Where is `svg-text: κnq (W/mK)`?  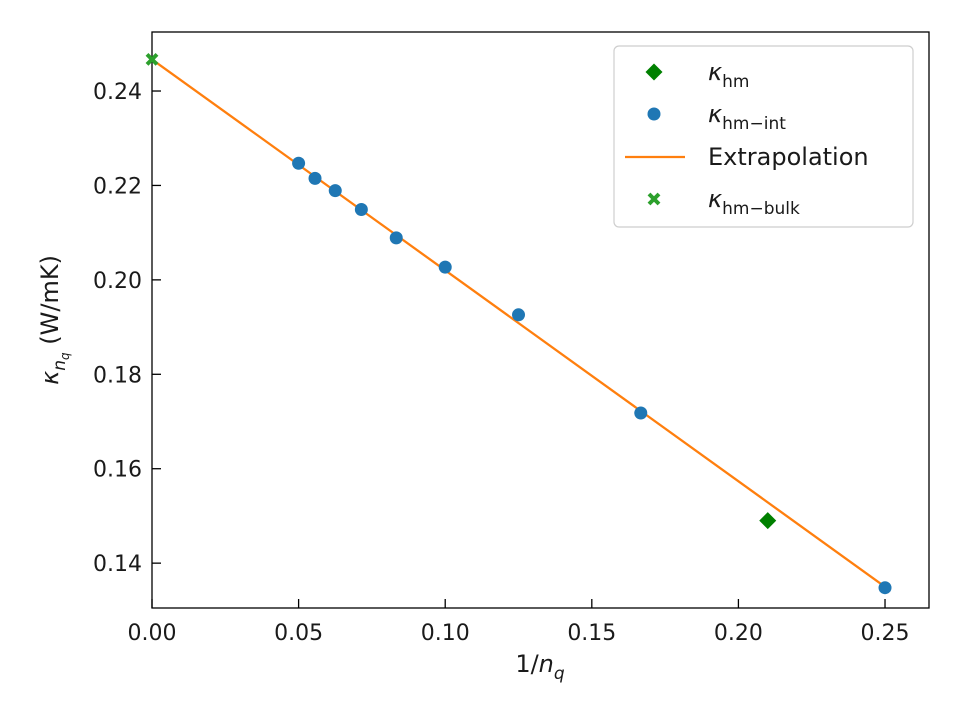
svg-text: κnq (W/mK) is located at coordinates (54, 320).